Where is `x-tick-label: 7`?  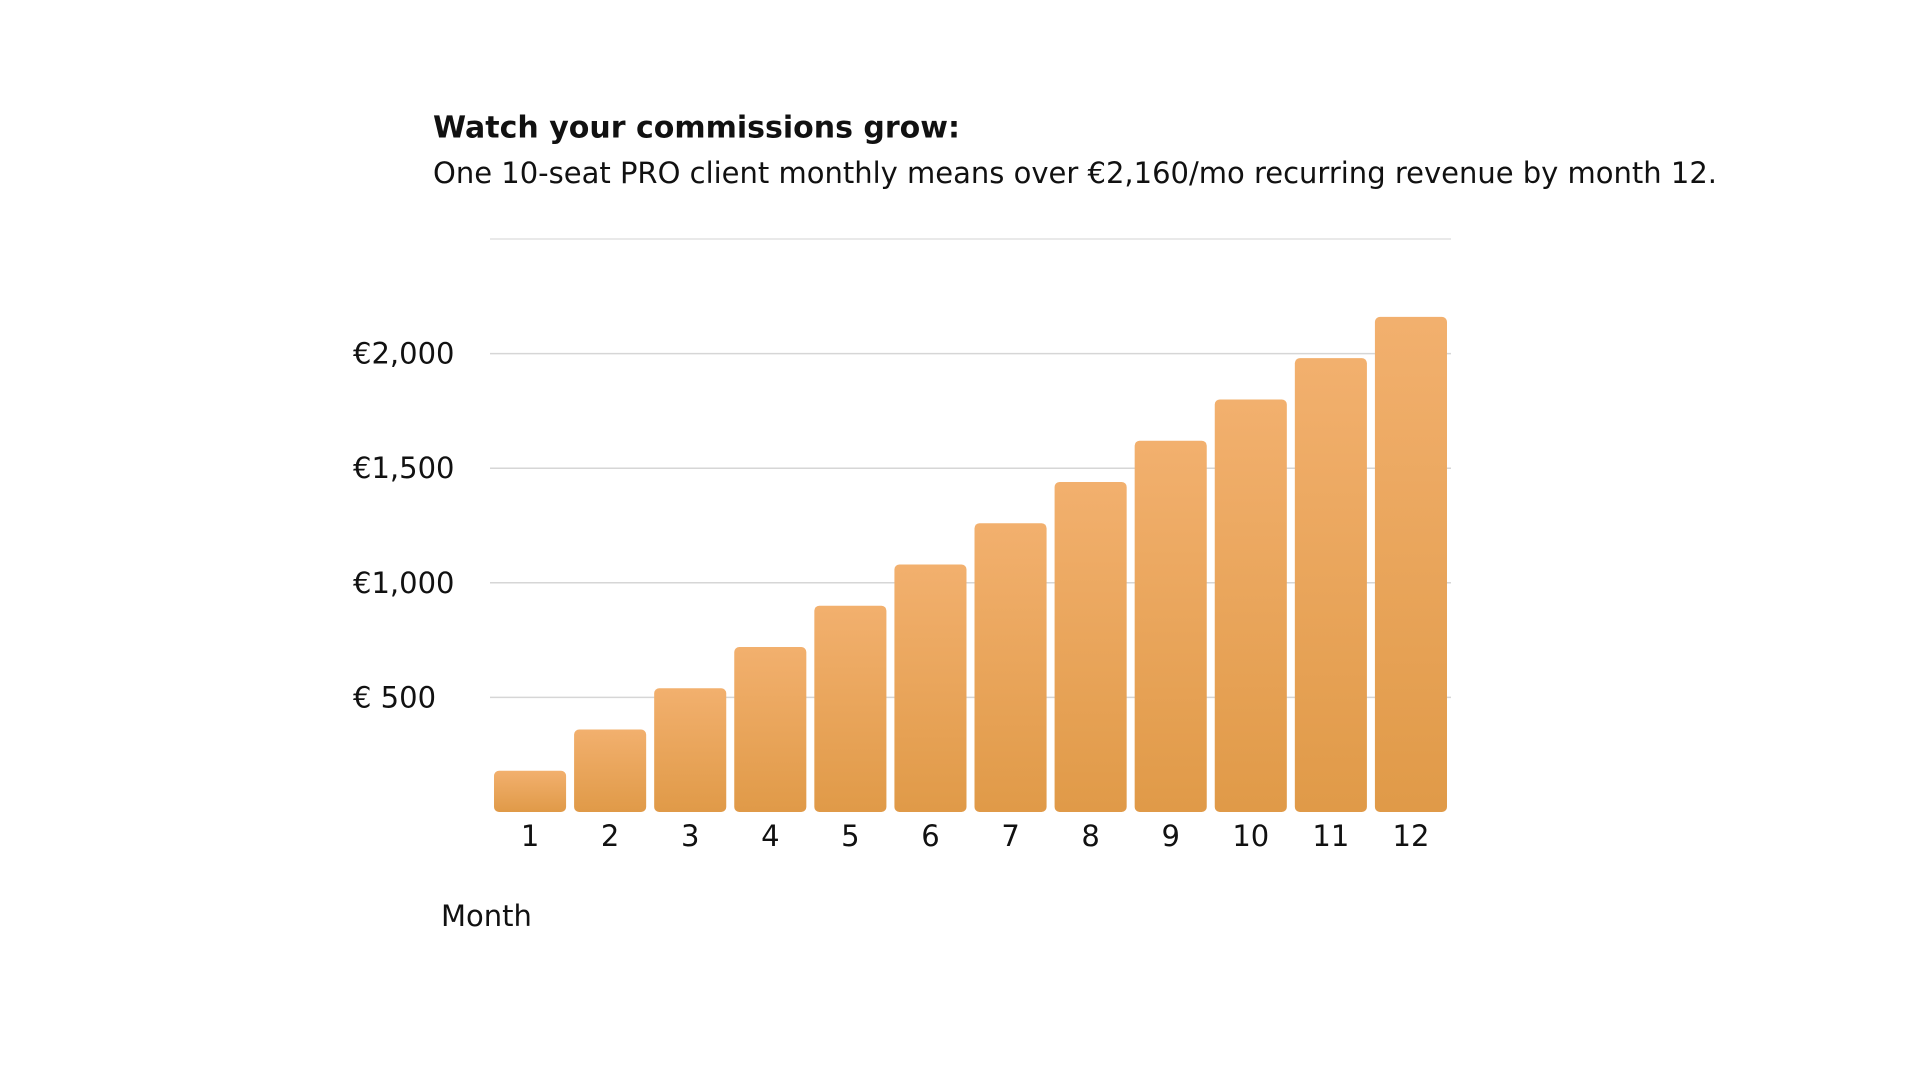 x-tick-label: 7 is located at coordinates (1010, 836).